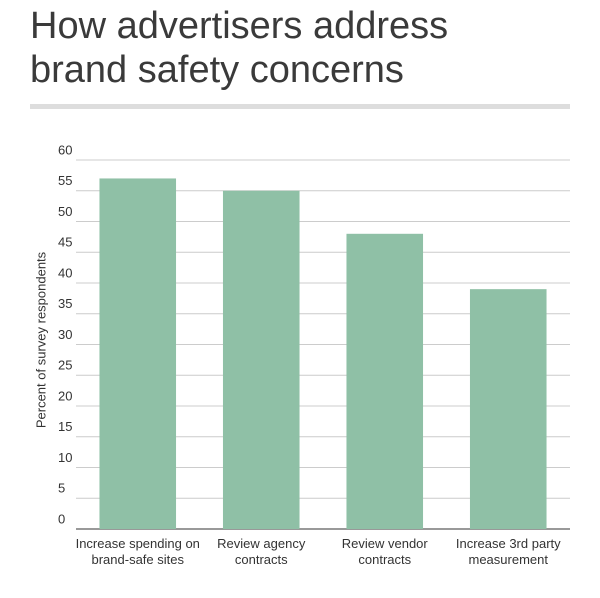  I want to click on y-axis-label: Percent of survey respondents, so click(40, 339).